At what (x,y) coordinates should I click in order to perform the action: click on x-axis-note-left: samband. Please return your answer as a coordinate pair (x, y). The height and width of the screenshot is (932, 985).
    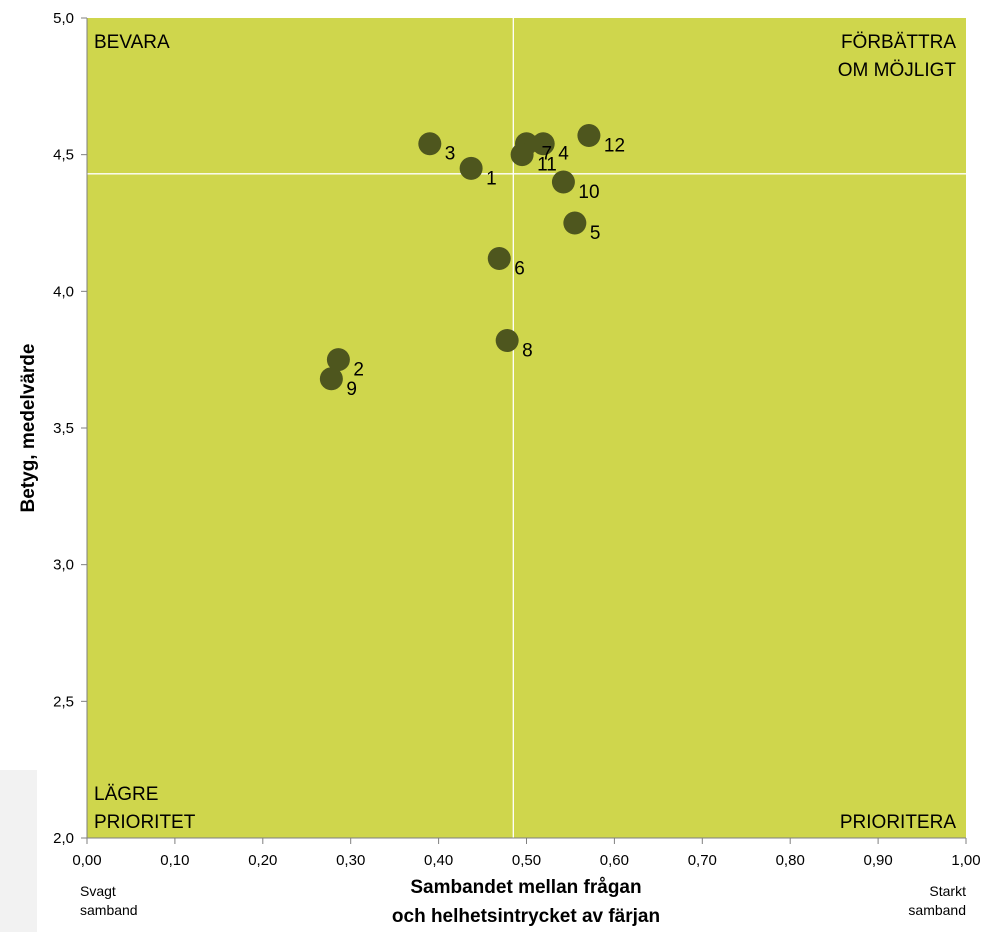
    Looking at the image, I should click on (109, 910).